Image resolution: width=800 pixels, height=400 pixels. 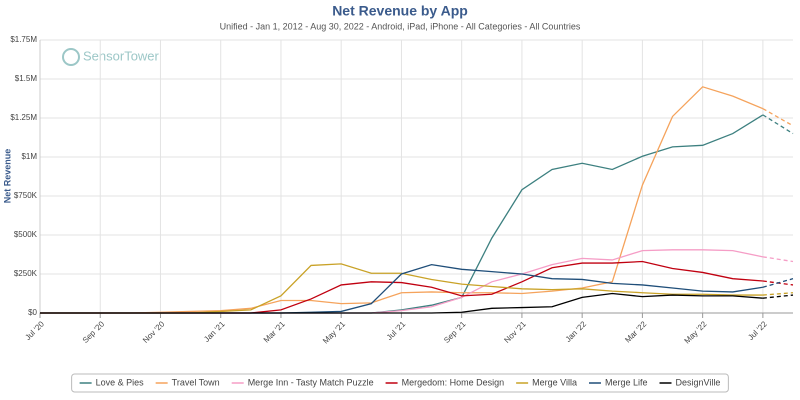 What do you see at coordinates (515, 332) in the screenshot?
I see `x-tick-label: Nov '21` at bounding box center [515, 332].